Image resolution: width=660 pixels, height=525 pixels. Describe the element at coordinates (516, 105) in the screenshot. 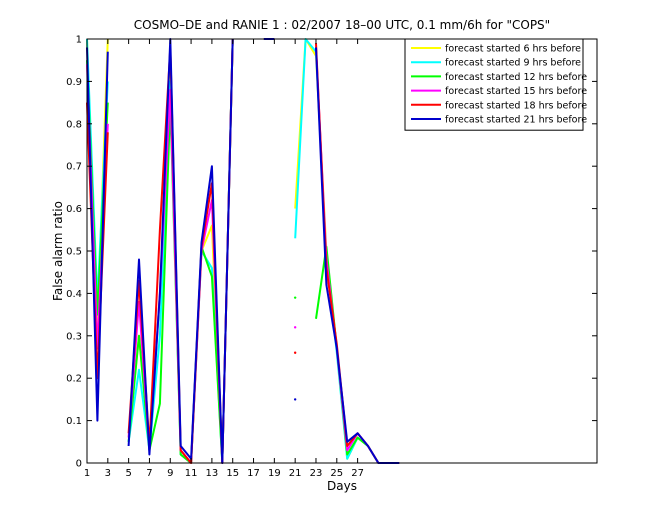

I see `legend-entry-label: forecast started 18 hrs before` at that location.